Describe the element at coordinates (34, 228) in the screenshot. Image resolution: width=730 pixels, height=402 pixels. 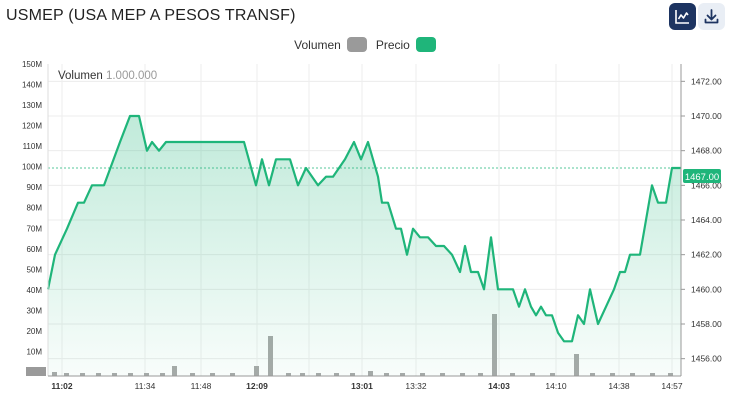
I see `left-tick-label: 70M` at that location.